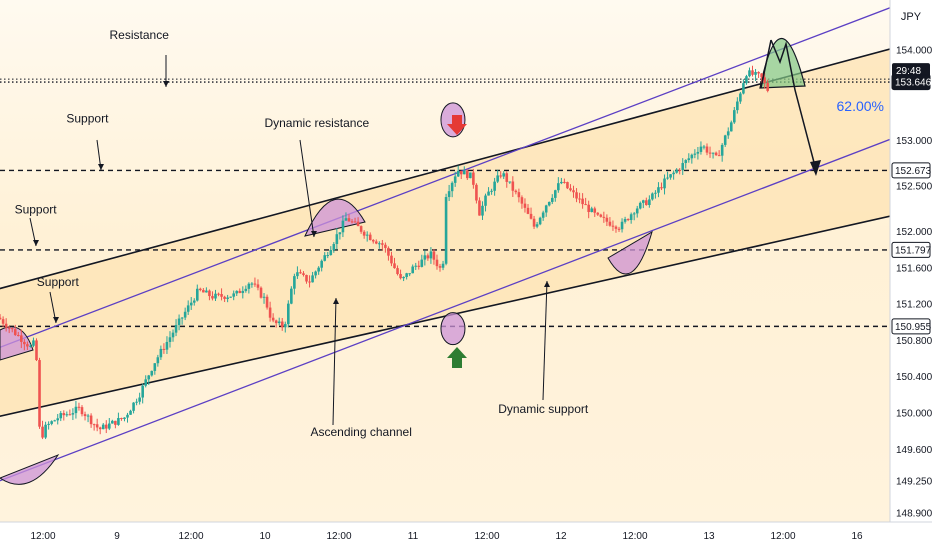  What do you see at coordinates (56, 320) in the screenshot?
I see `label-support-3-pointer-head` at bounding box center [56, 320].